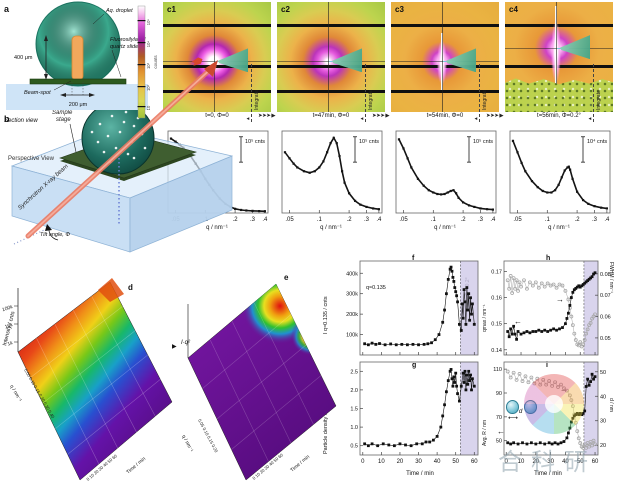 The width and height of the screenshot is (618, 482). What do you see at coordinates (148, 107) in the screenshot?
I see `colorbar-tick-label: 10` at bounding box center [148, 107].